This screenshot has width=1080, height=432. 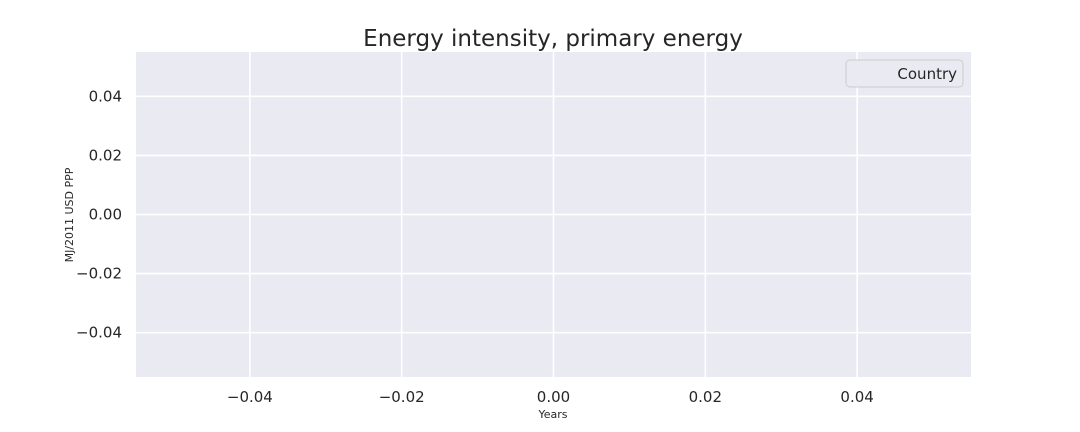 I want to click on y-tick-labels: 0.04 0.02 0.00 −0.02 −0.04, so click(x=99, y=214).